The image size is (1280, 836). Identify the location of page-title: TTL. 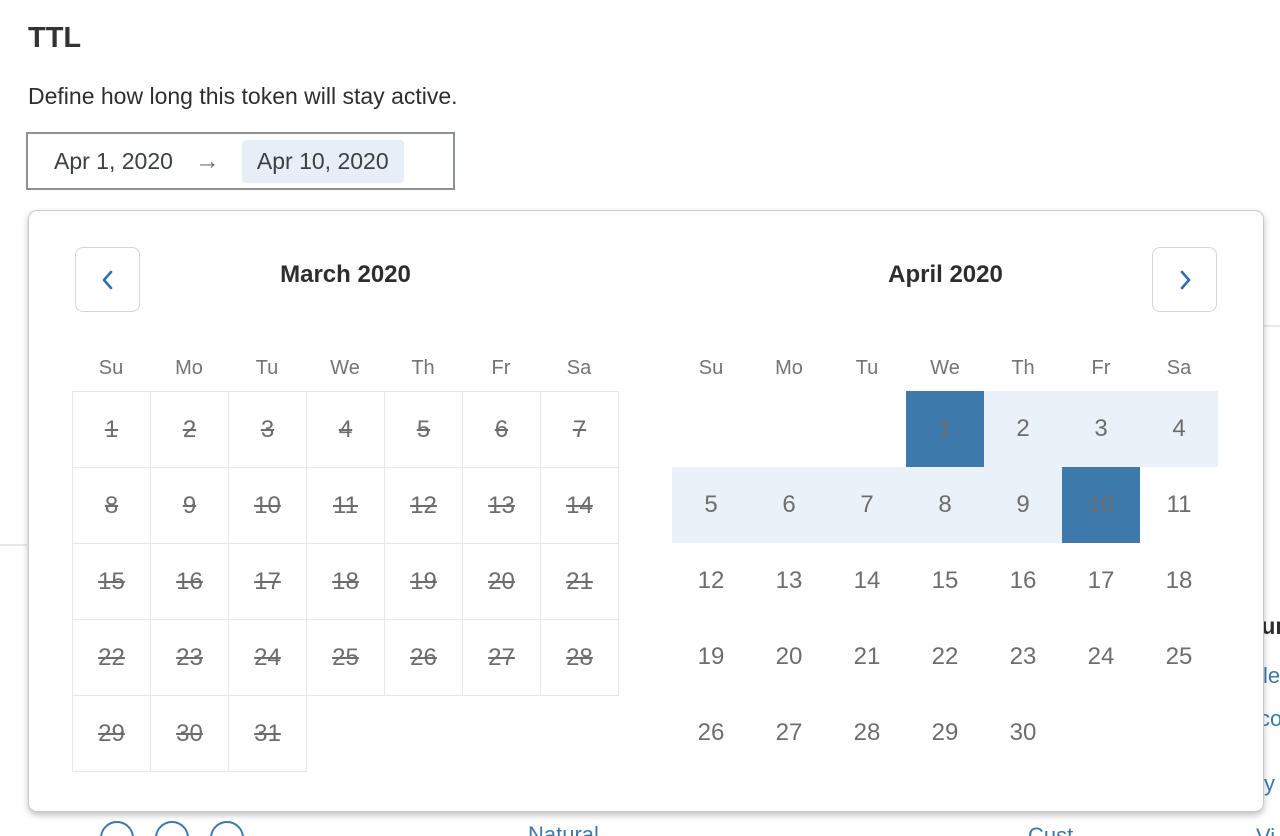
(55, 38).